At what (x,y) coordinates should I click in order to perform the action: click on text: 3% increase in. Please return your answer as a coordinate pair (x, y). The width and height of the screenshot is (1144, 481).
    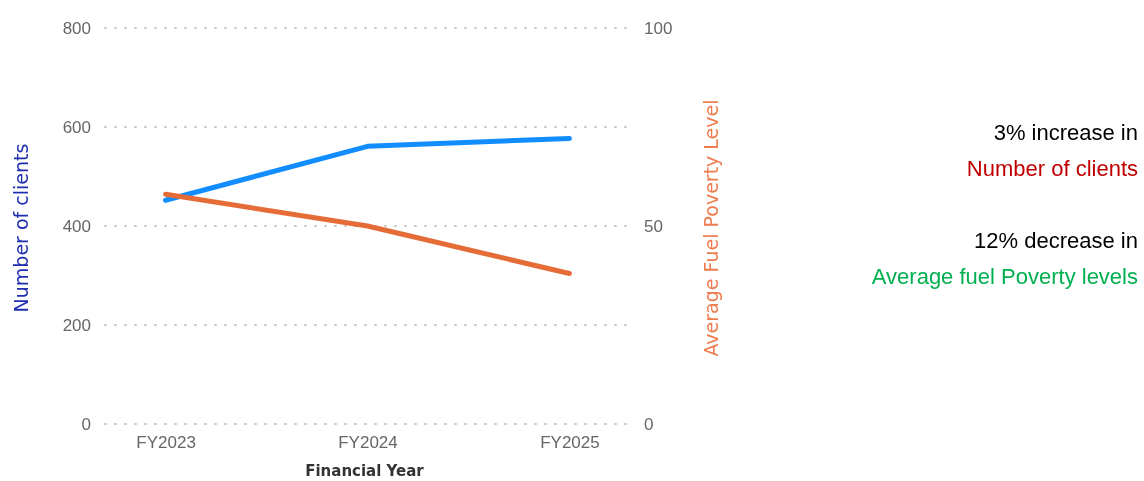
    Looking at the image, I should click on (1065, 132).